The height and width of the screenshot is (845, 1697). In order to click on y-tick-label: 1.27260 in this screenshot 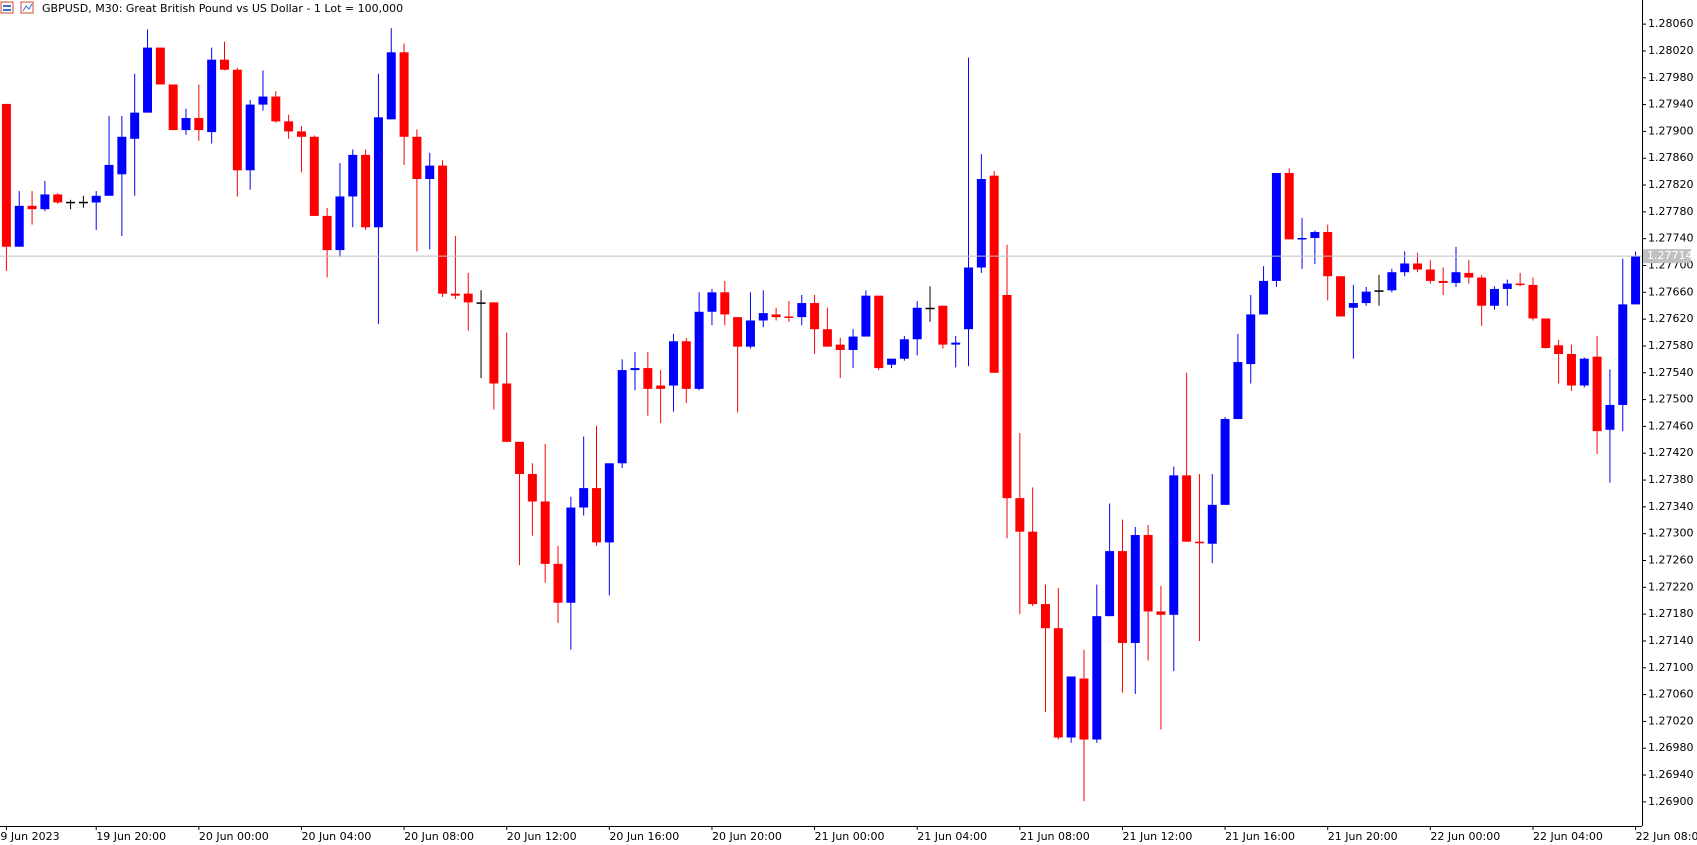, I will do `click(1671, 560)`.